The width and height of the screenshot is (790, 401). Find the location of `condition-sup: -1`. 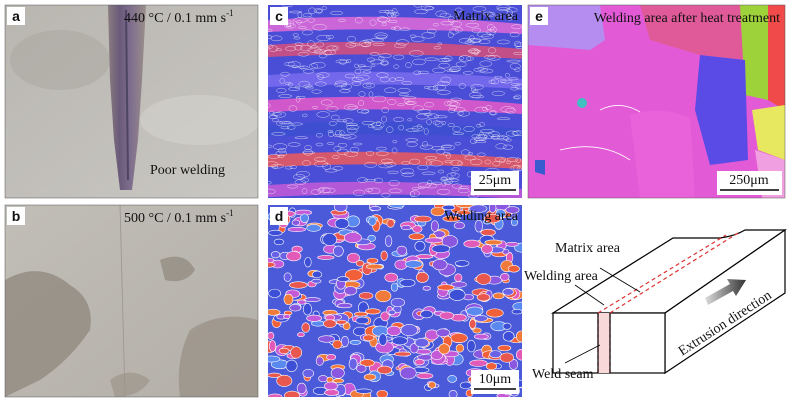

condition-sup: -1 is located at coordinates (230, 13).